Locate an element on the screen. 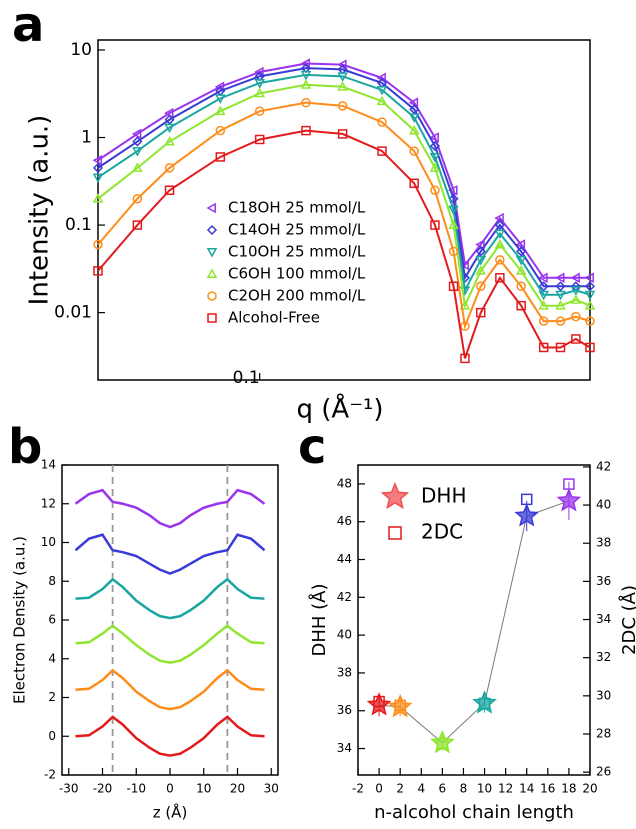 This screenshot has height=829, width=636. y-tick-label: -2 is located at coordinates (50, 775).